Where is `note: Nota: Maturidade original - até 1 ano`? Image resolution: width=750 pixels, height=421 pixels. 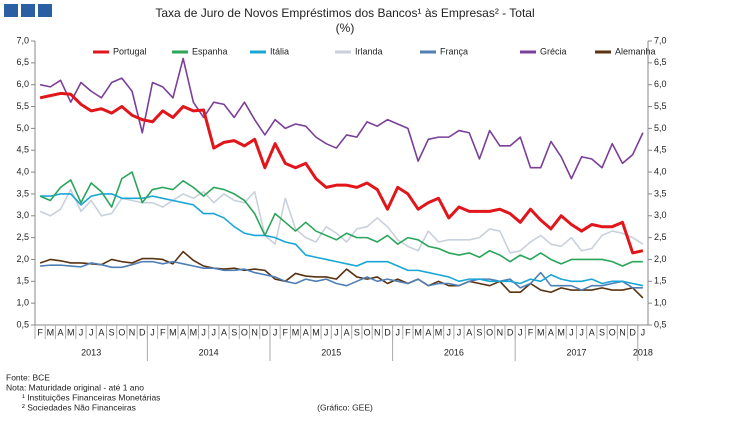
note: Nota: Maturidade original - até 1 ano is located at coordinates (75, 387).